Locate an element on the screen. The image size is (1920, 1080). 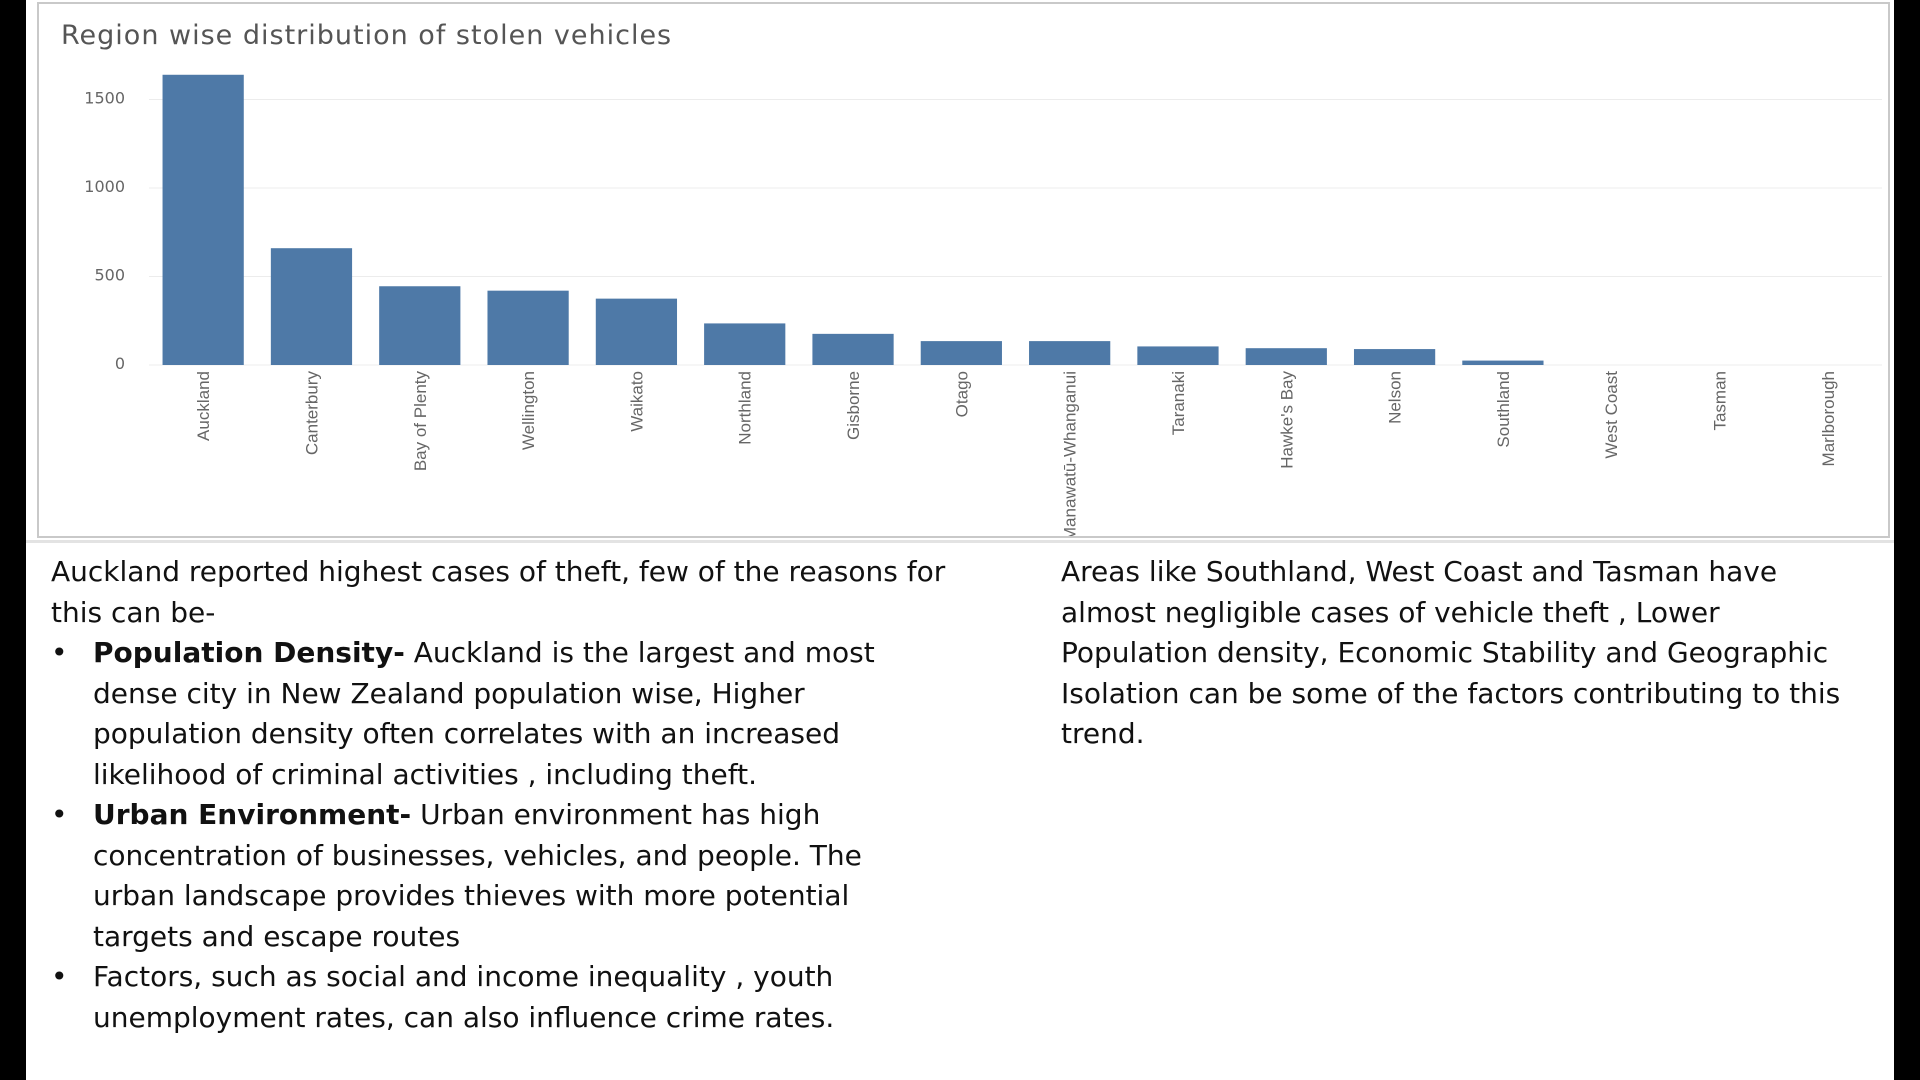
bar-otago is located at coordinates (961, 353).